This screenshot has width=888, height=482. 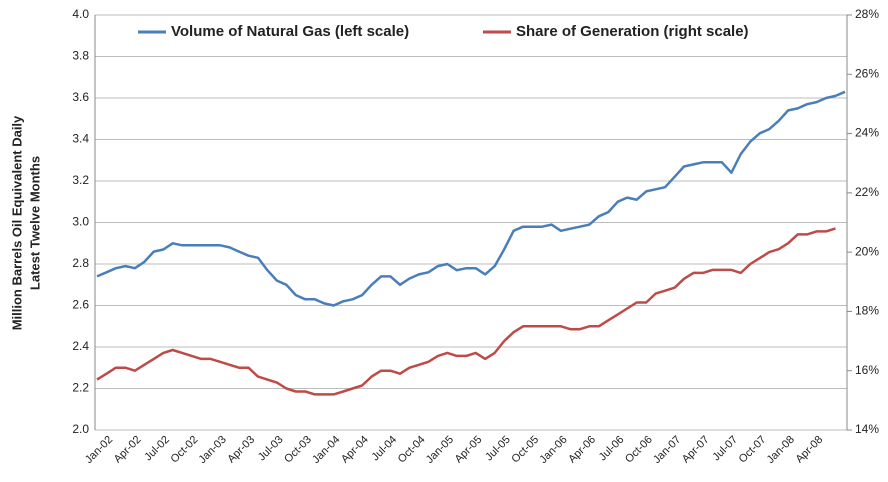 What do you see at coordinates (128, 450) in the screenshot?
I see `x-tick-label: Apr-02` at bounding box center [128, 450].